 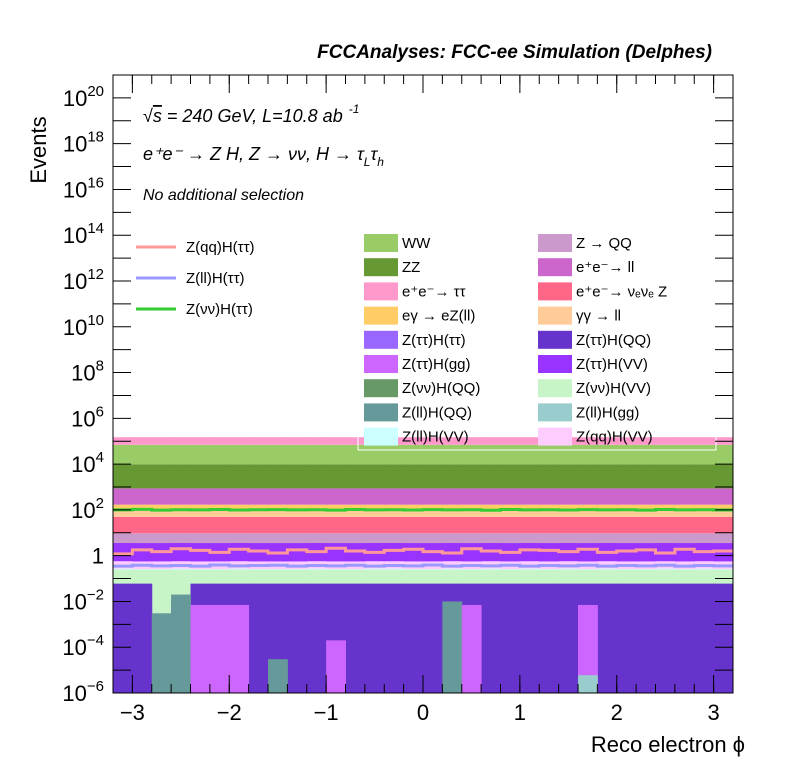 What do you see at coordinates (252, 116) in the screenshot?
I see `energy-text: = 240 GeV, L=10.8 ab` at bounding box center [252, 116].